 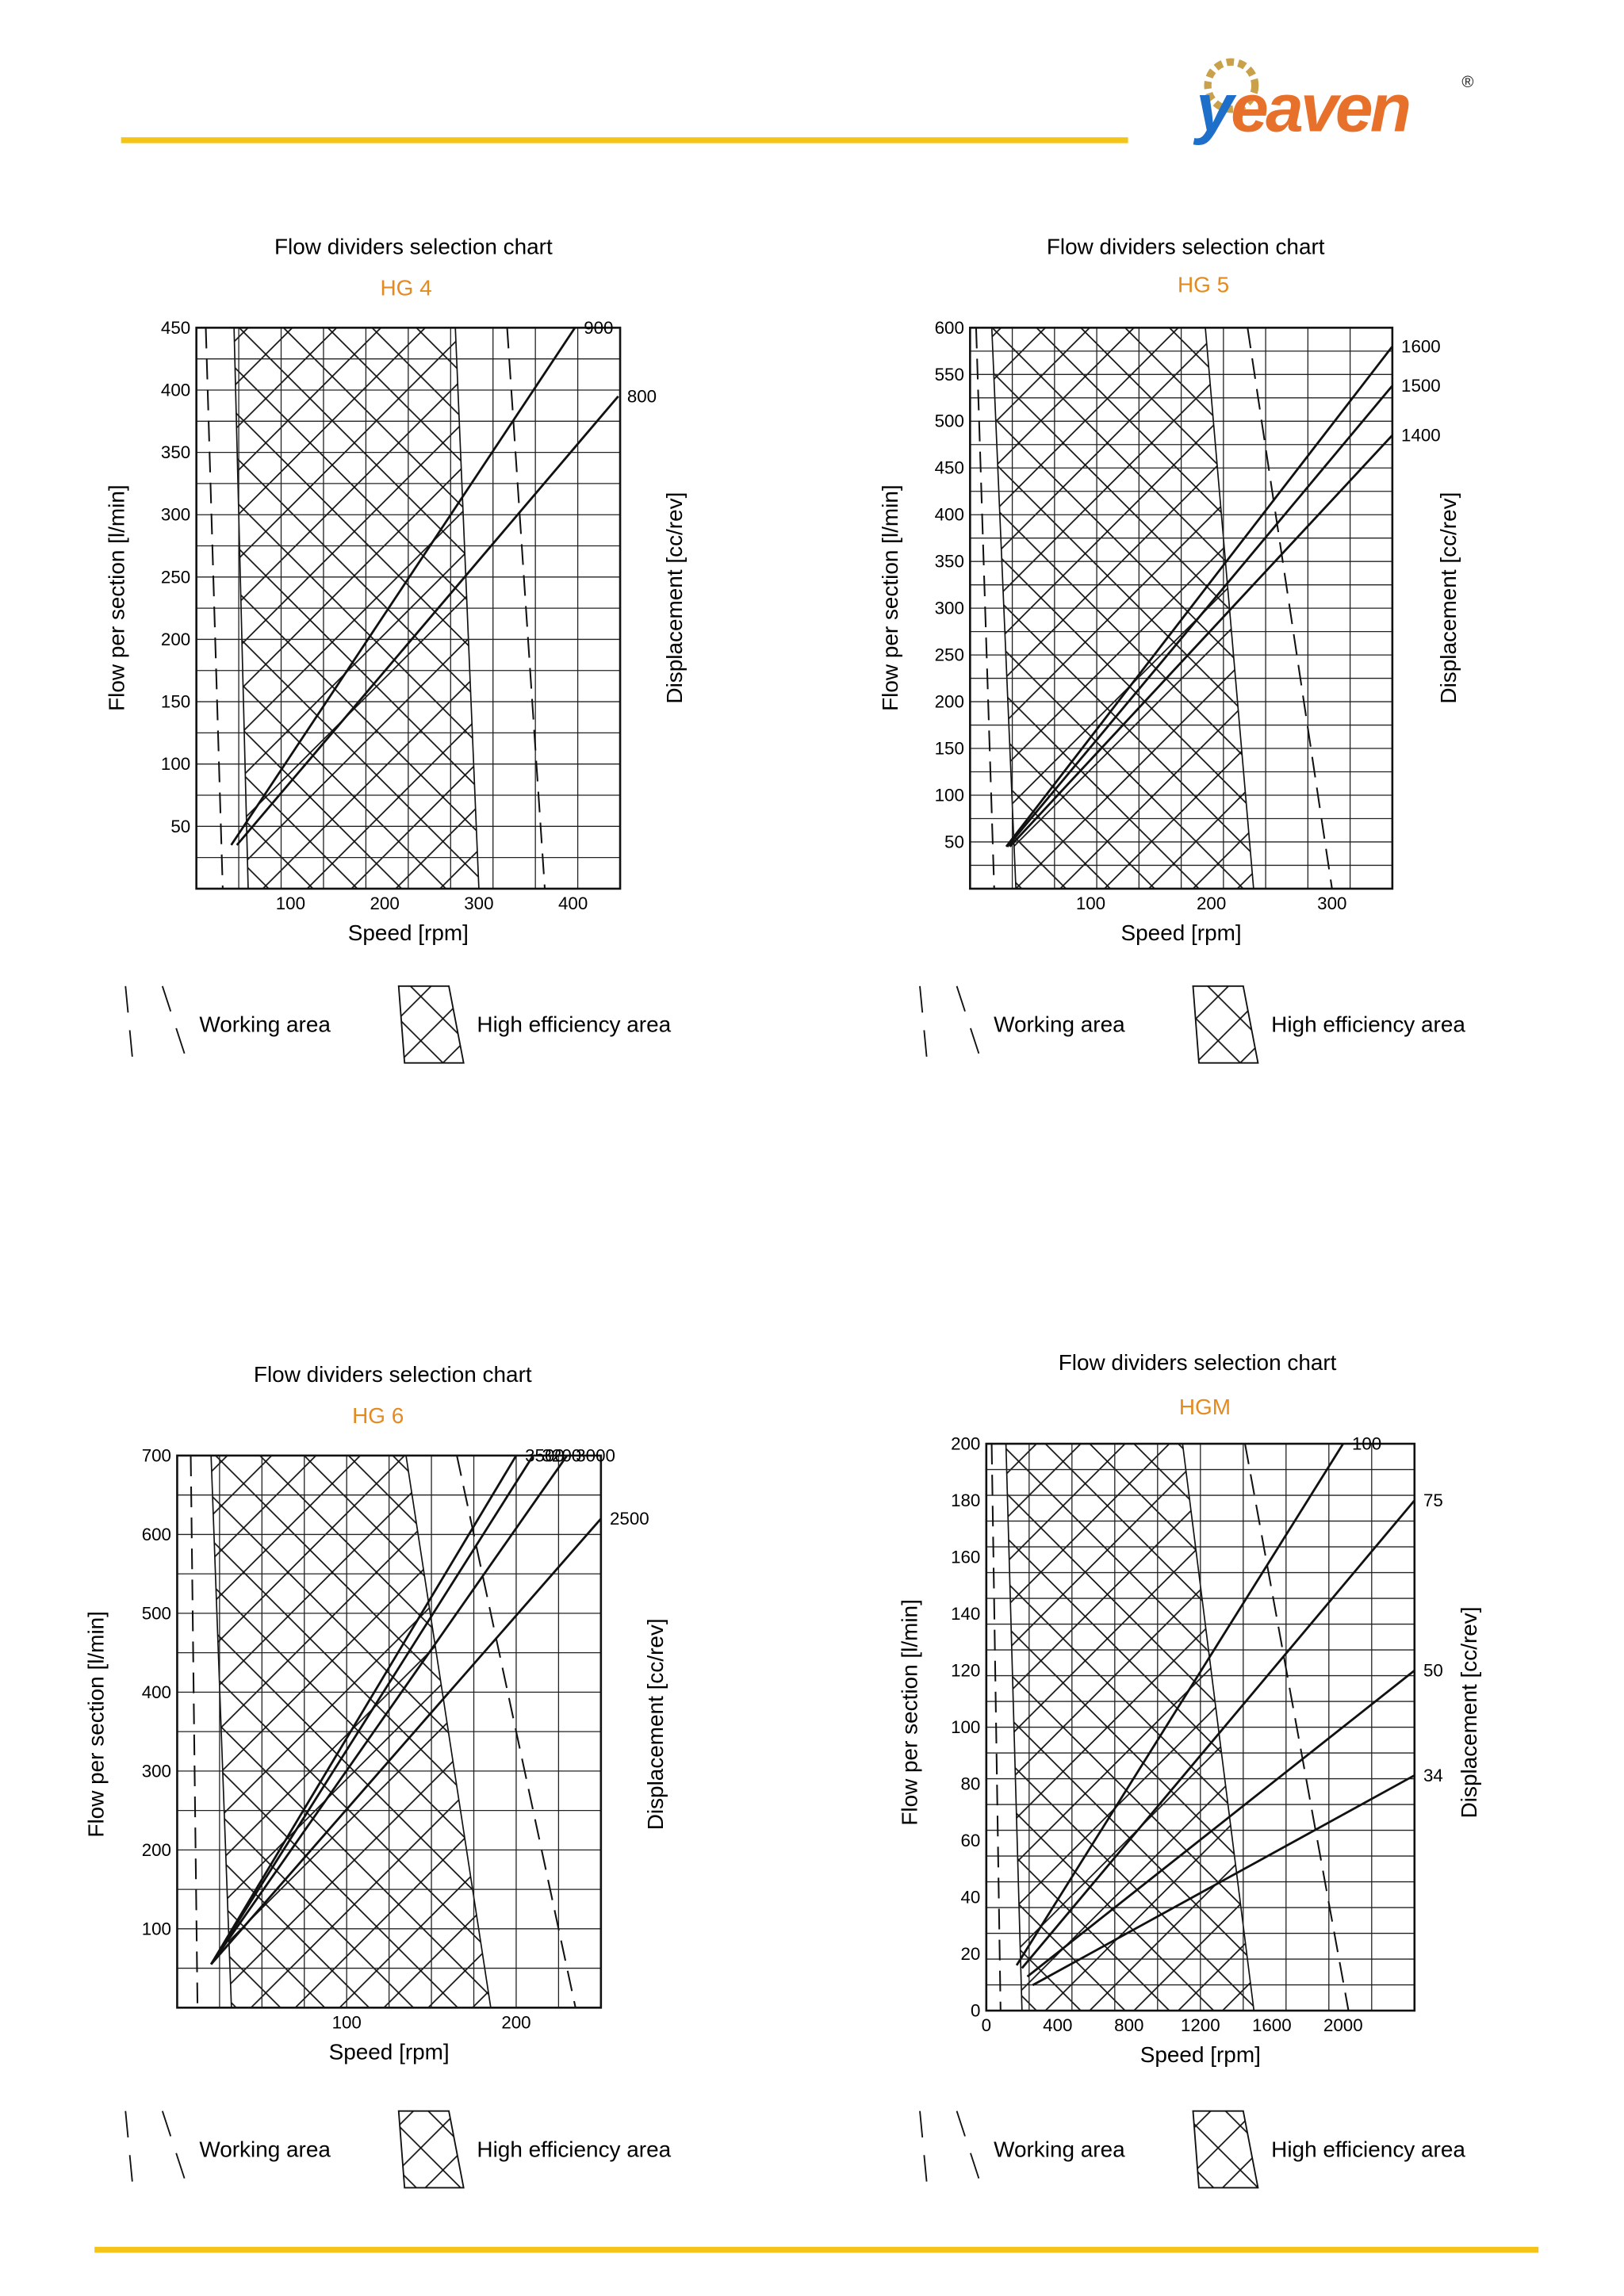 What do you see at coordinates (290, 903) in the screenshot?
I see `x-tick-label: 100` at bounding box center [290, 903].